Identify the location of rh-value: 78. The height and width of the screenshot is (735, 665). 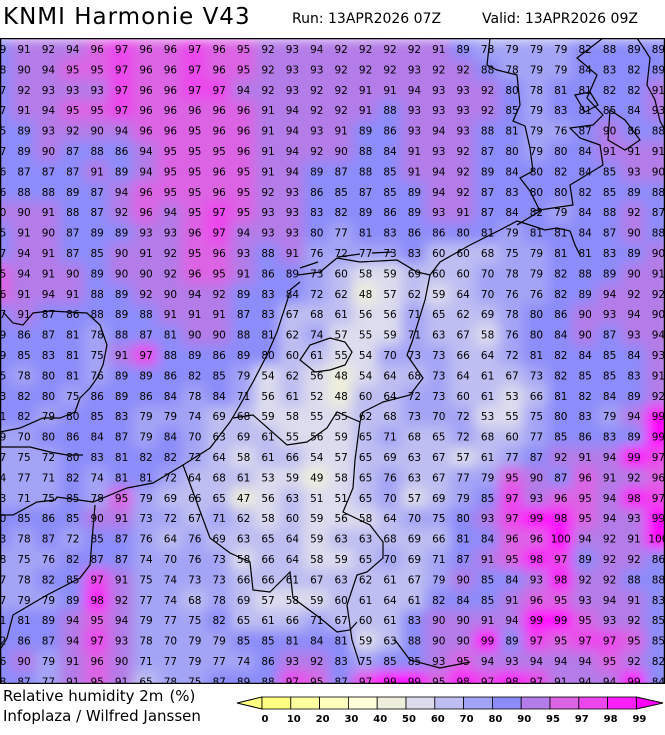
(145, 642).